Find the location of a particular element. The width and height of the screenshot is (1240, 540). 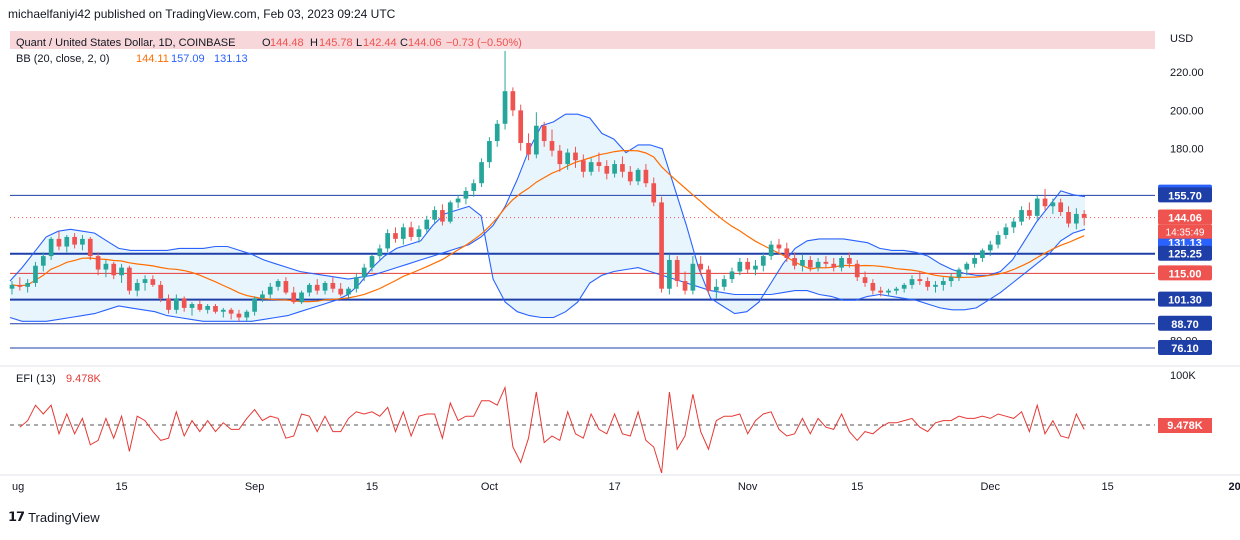

footer-brand: 𝟭𝟳 TradingView is located at coordinates (54, 517).